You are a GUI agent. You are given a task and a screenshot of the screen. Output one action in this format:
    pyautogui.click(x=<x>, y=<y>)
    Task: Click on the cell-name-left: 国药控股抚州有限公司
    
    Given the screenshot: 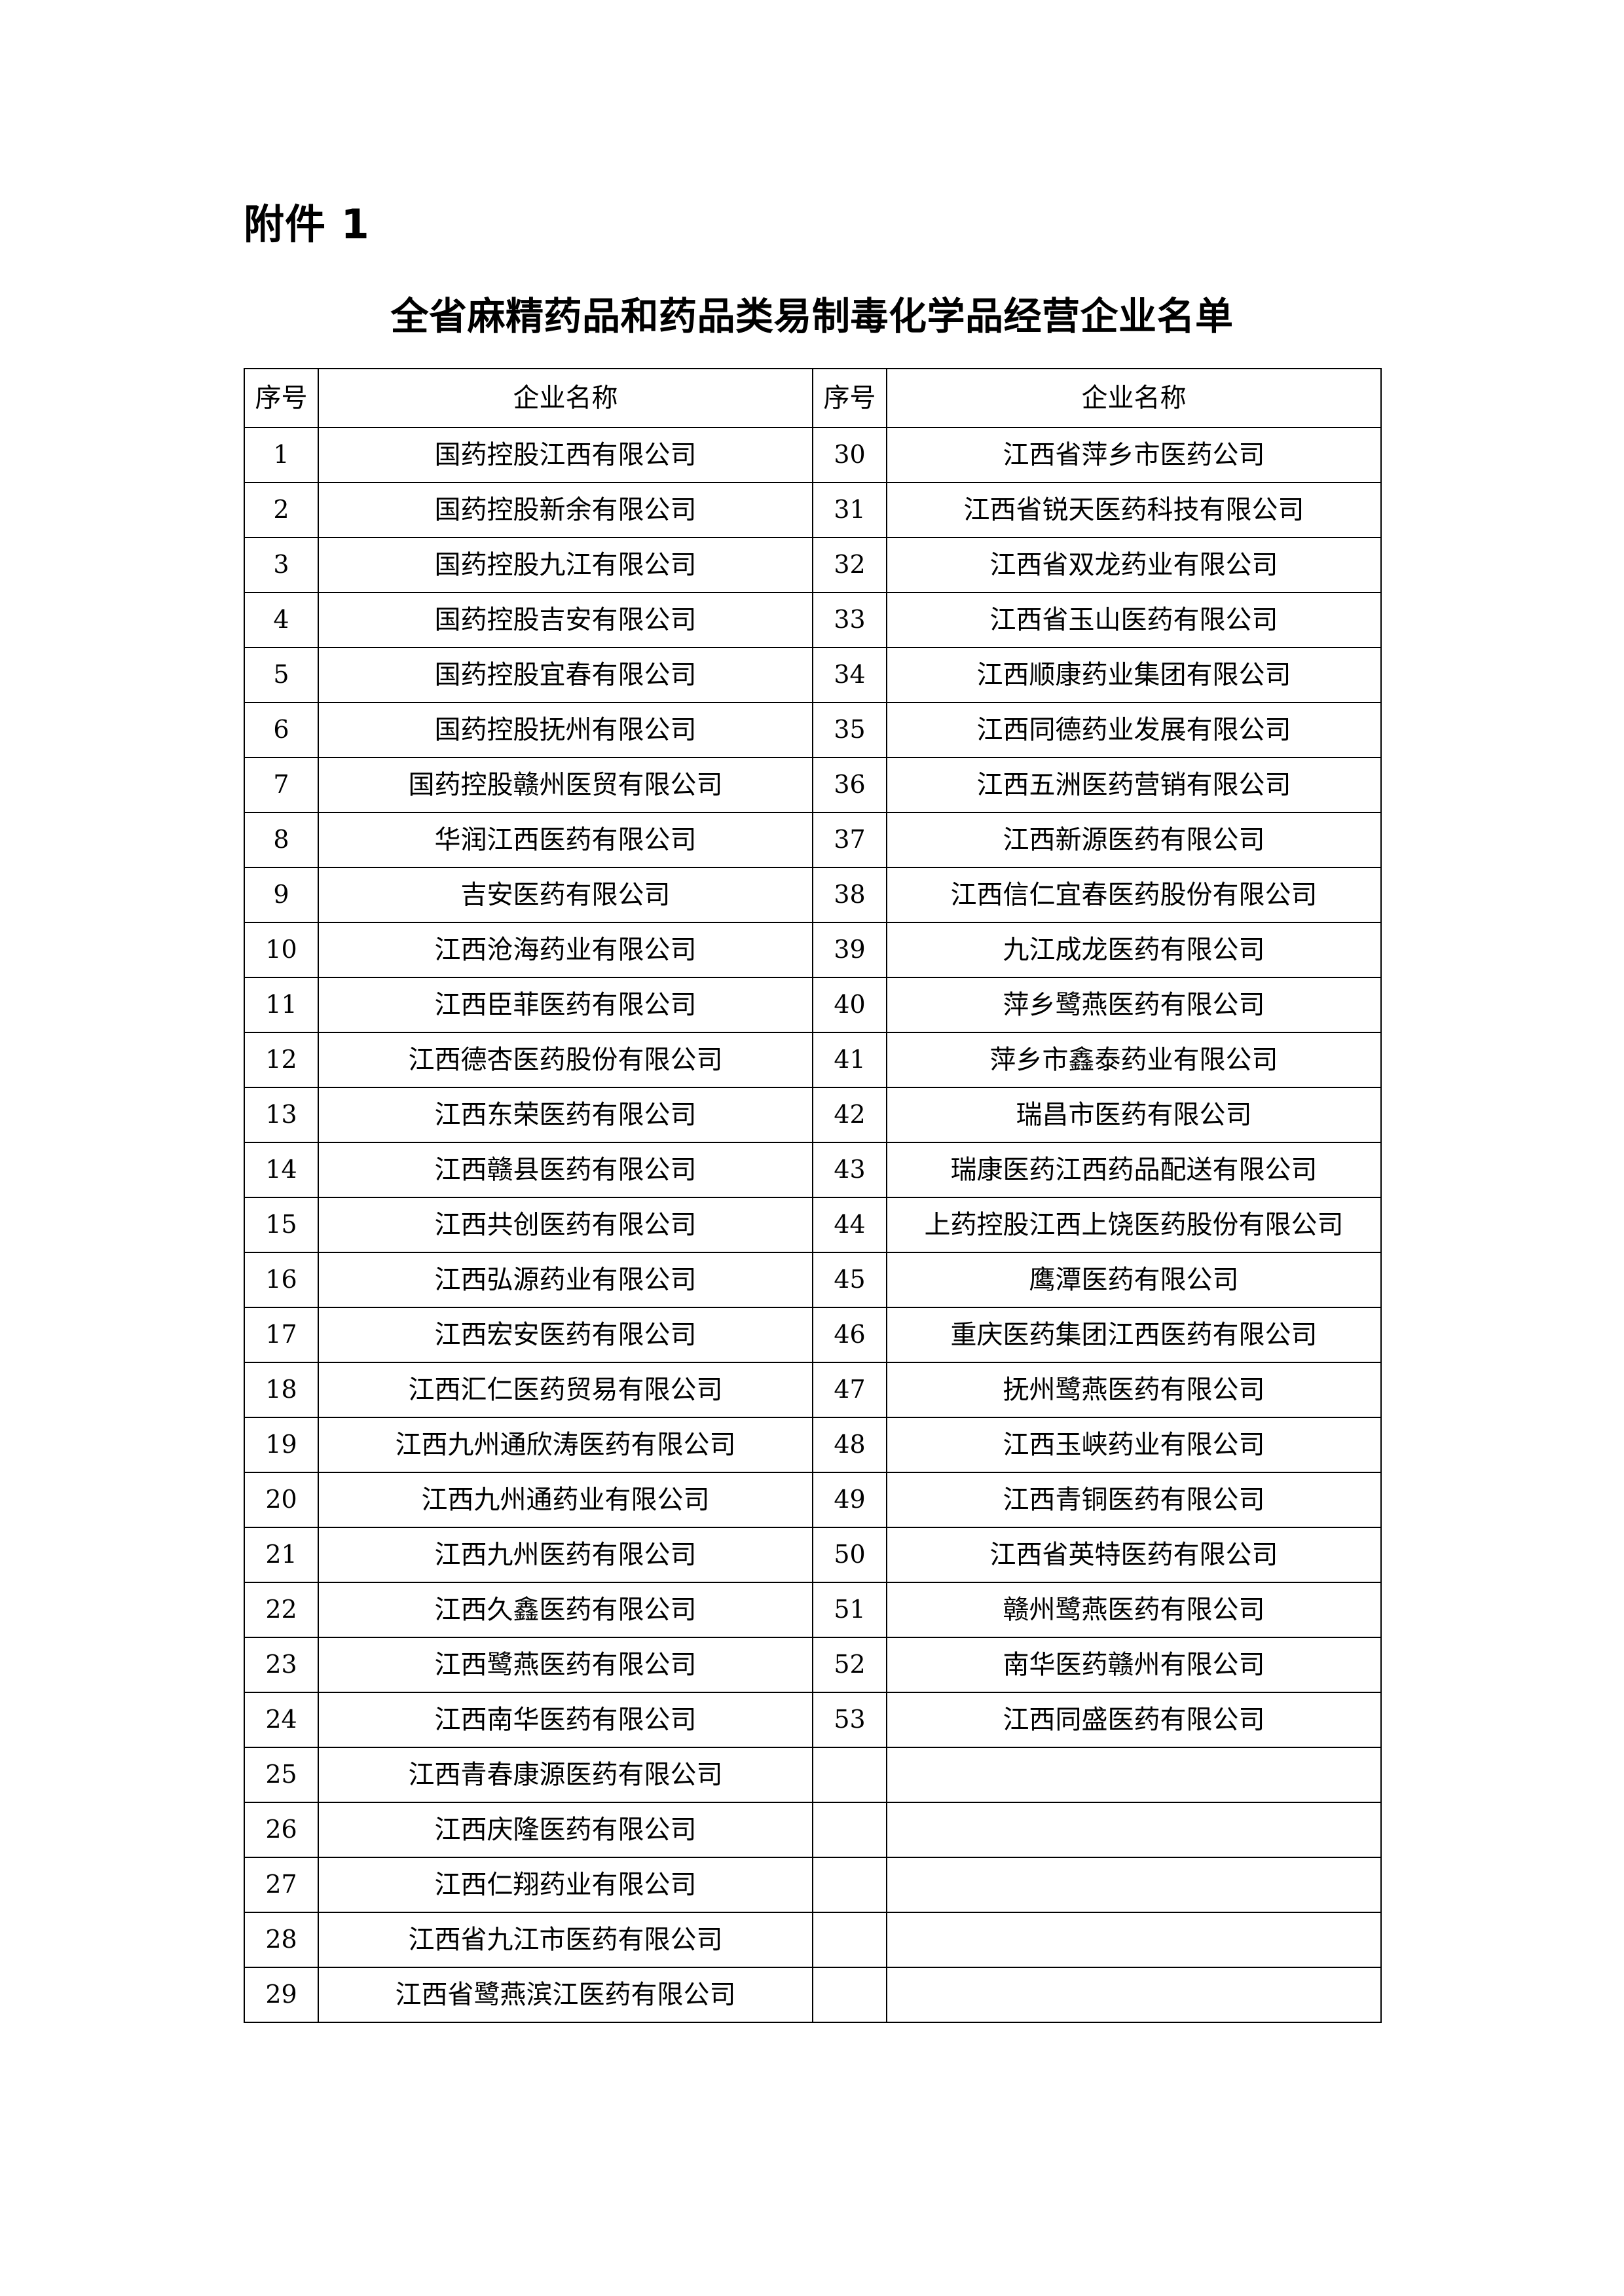 What is the action you would take?
    pyautogui.click(x=565, y=730)
    